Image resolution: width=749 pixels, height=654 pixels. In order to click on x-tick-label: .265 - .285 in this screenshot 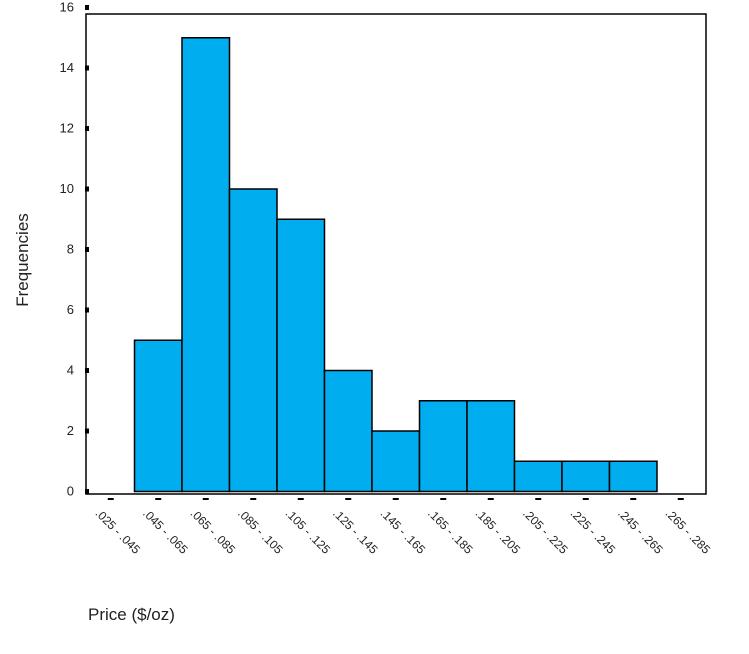, I will do `click(688, 531)`.